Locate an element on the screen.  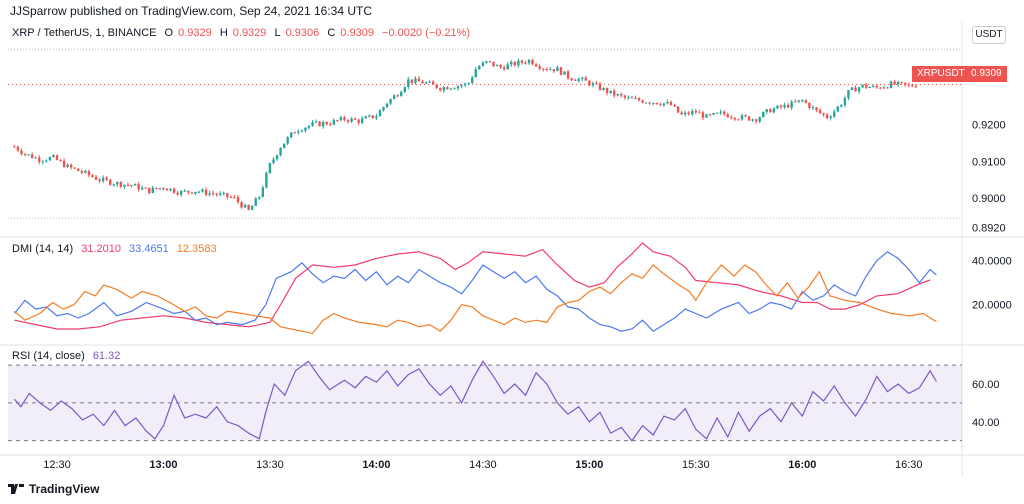
price-tick-label: 0.9100 is located at coordinates (989, 162).